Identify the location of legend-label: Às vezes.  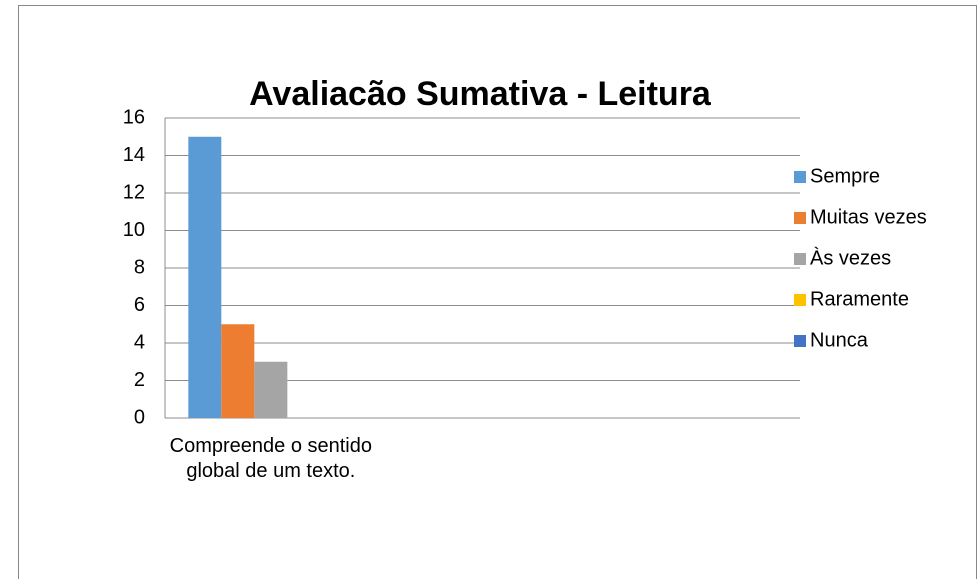
(850, 257).